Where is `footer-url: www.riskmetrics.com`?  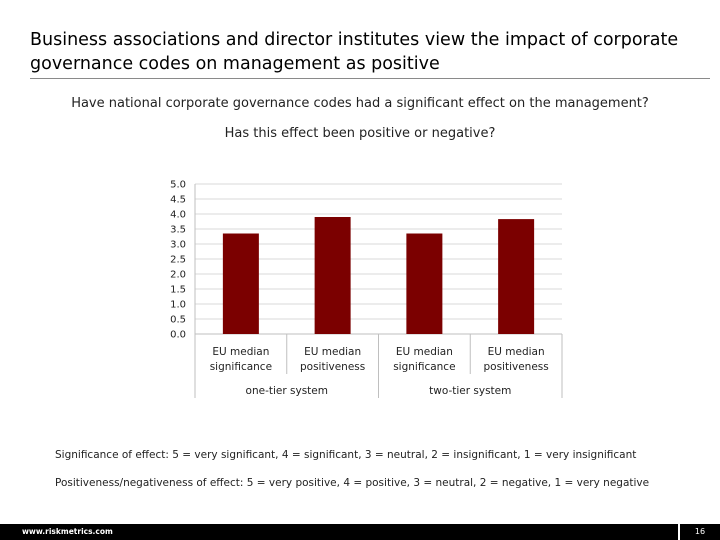
footer-url: www.riskmetrics.com is located at coordinates (67, 531).